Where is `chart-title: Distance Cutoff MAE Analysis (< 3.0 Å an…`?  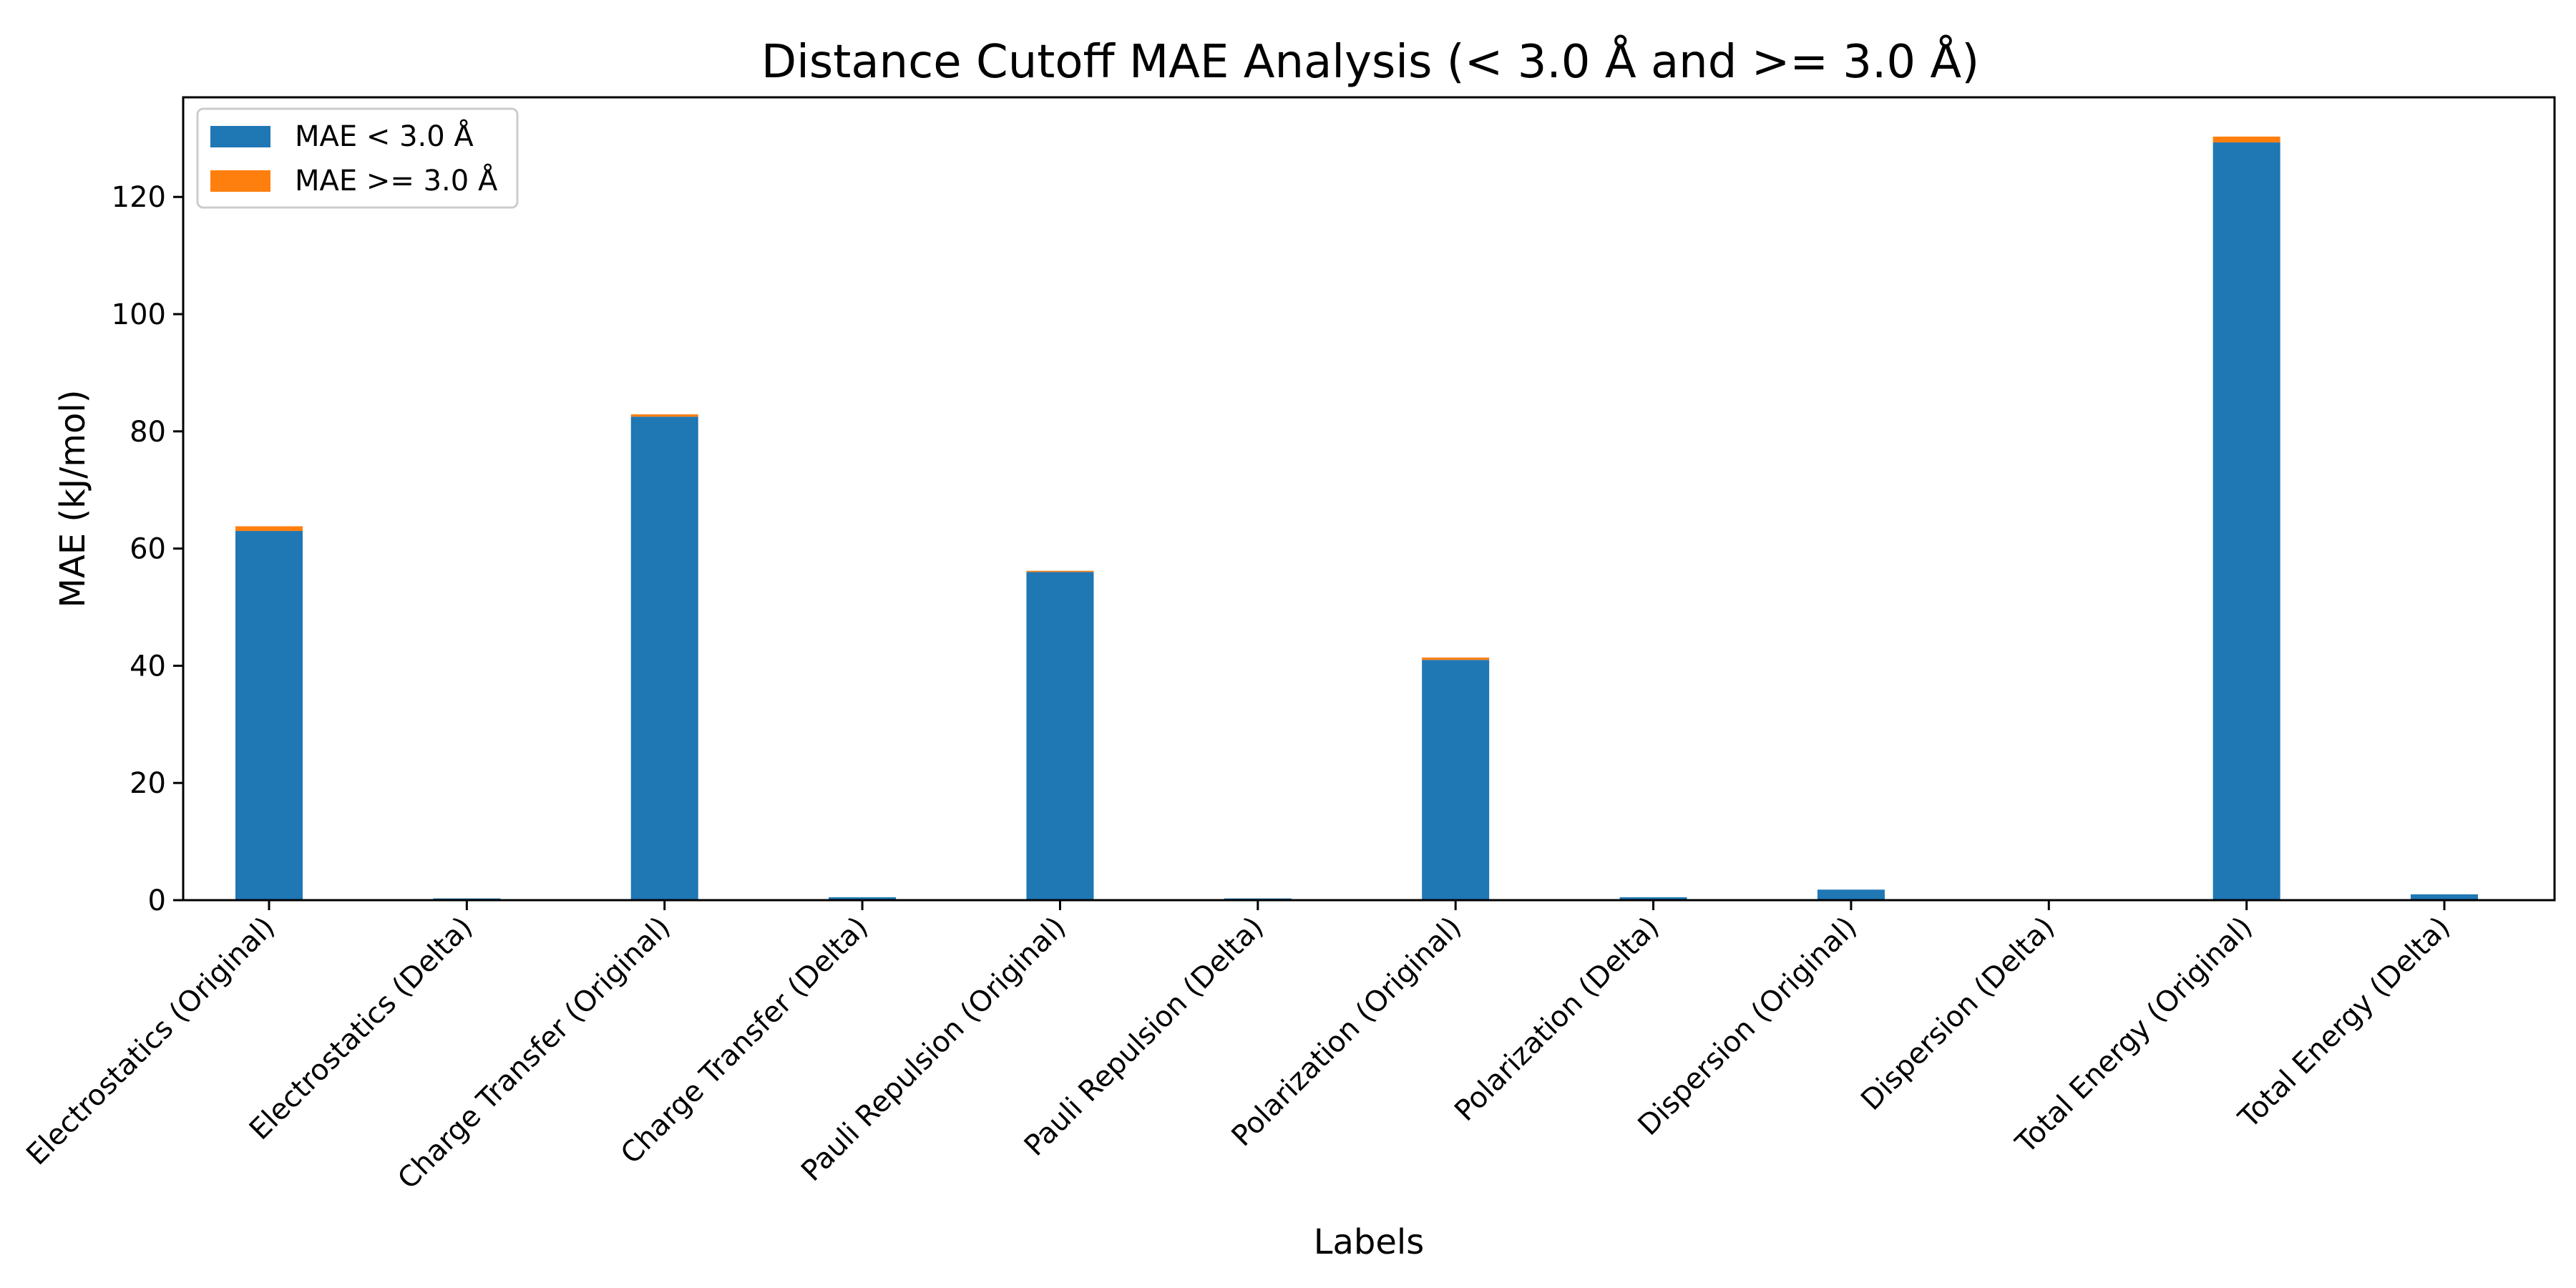 chart-title: Distance Cutoff MAE Analysis (< 3.0 Å an… is located at coordinates (1370, 61).